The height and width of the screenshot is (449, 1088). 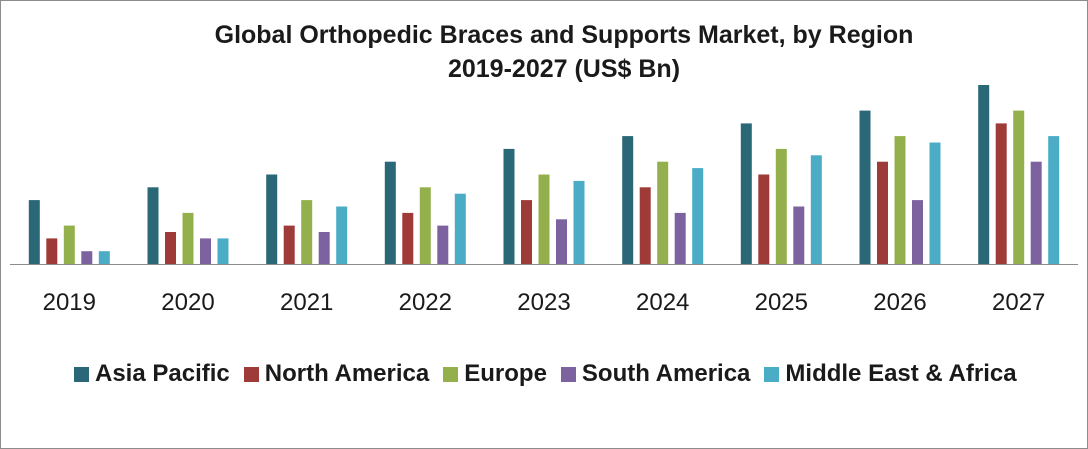 I want to click on bar-2022-middle-east-africa, so click(x=460, y=228).